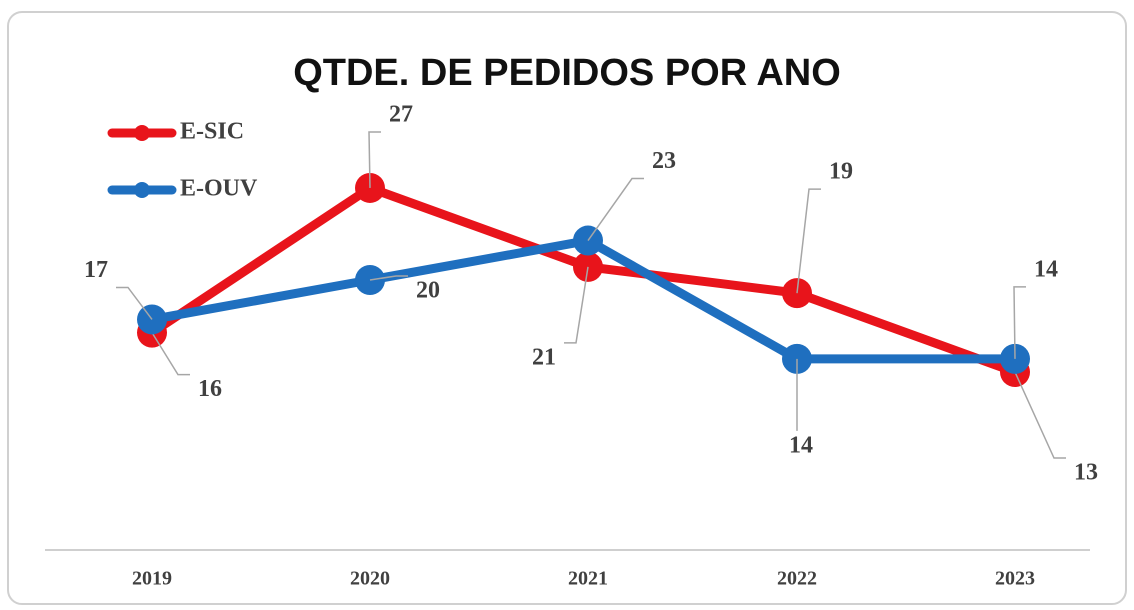  Describe the element at coordinates (219, 189) in the screenshot. I see `legend-label: E-OUV` at that location.